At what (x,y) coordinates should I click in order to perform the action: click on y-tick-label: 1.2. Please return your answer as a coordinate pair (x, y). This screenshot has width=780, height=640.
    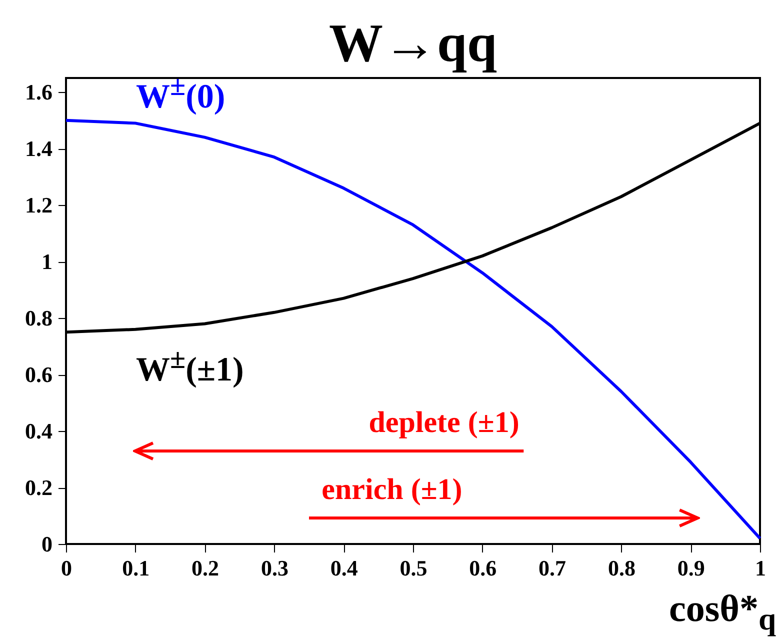
    Looking at the image, I should click on (38, 205).